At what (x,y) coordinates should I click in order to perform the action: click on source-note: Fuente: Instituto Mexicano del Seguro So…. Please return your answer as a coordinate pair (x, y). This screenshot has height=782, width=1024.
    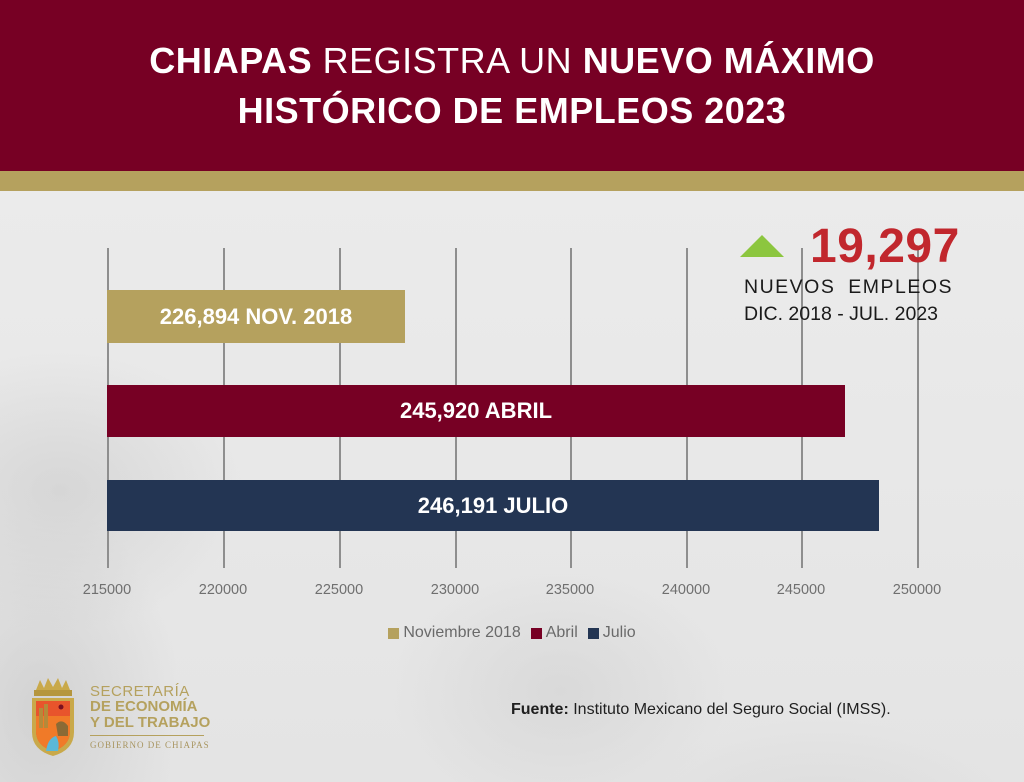
    Looking at the image, I should click on (701, 710).